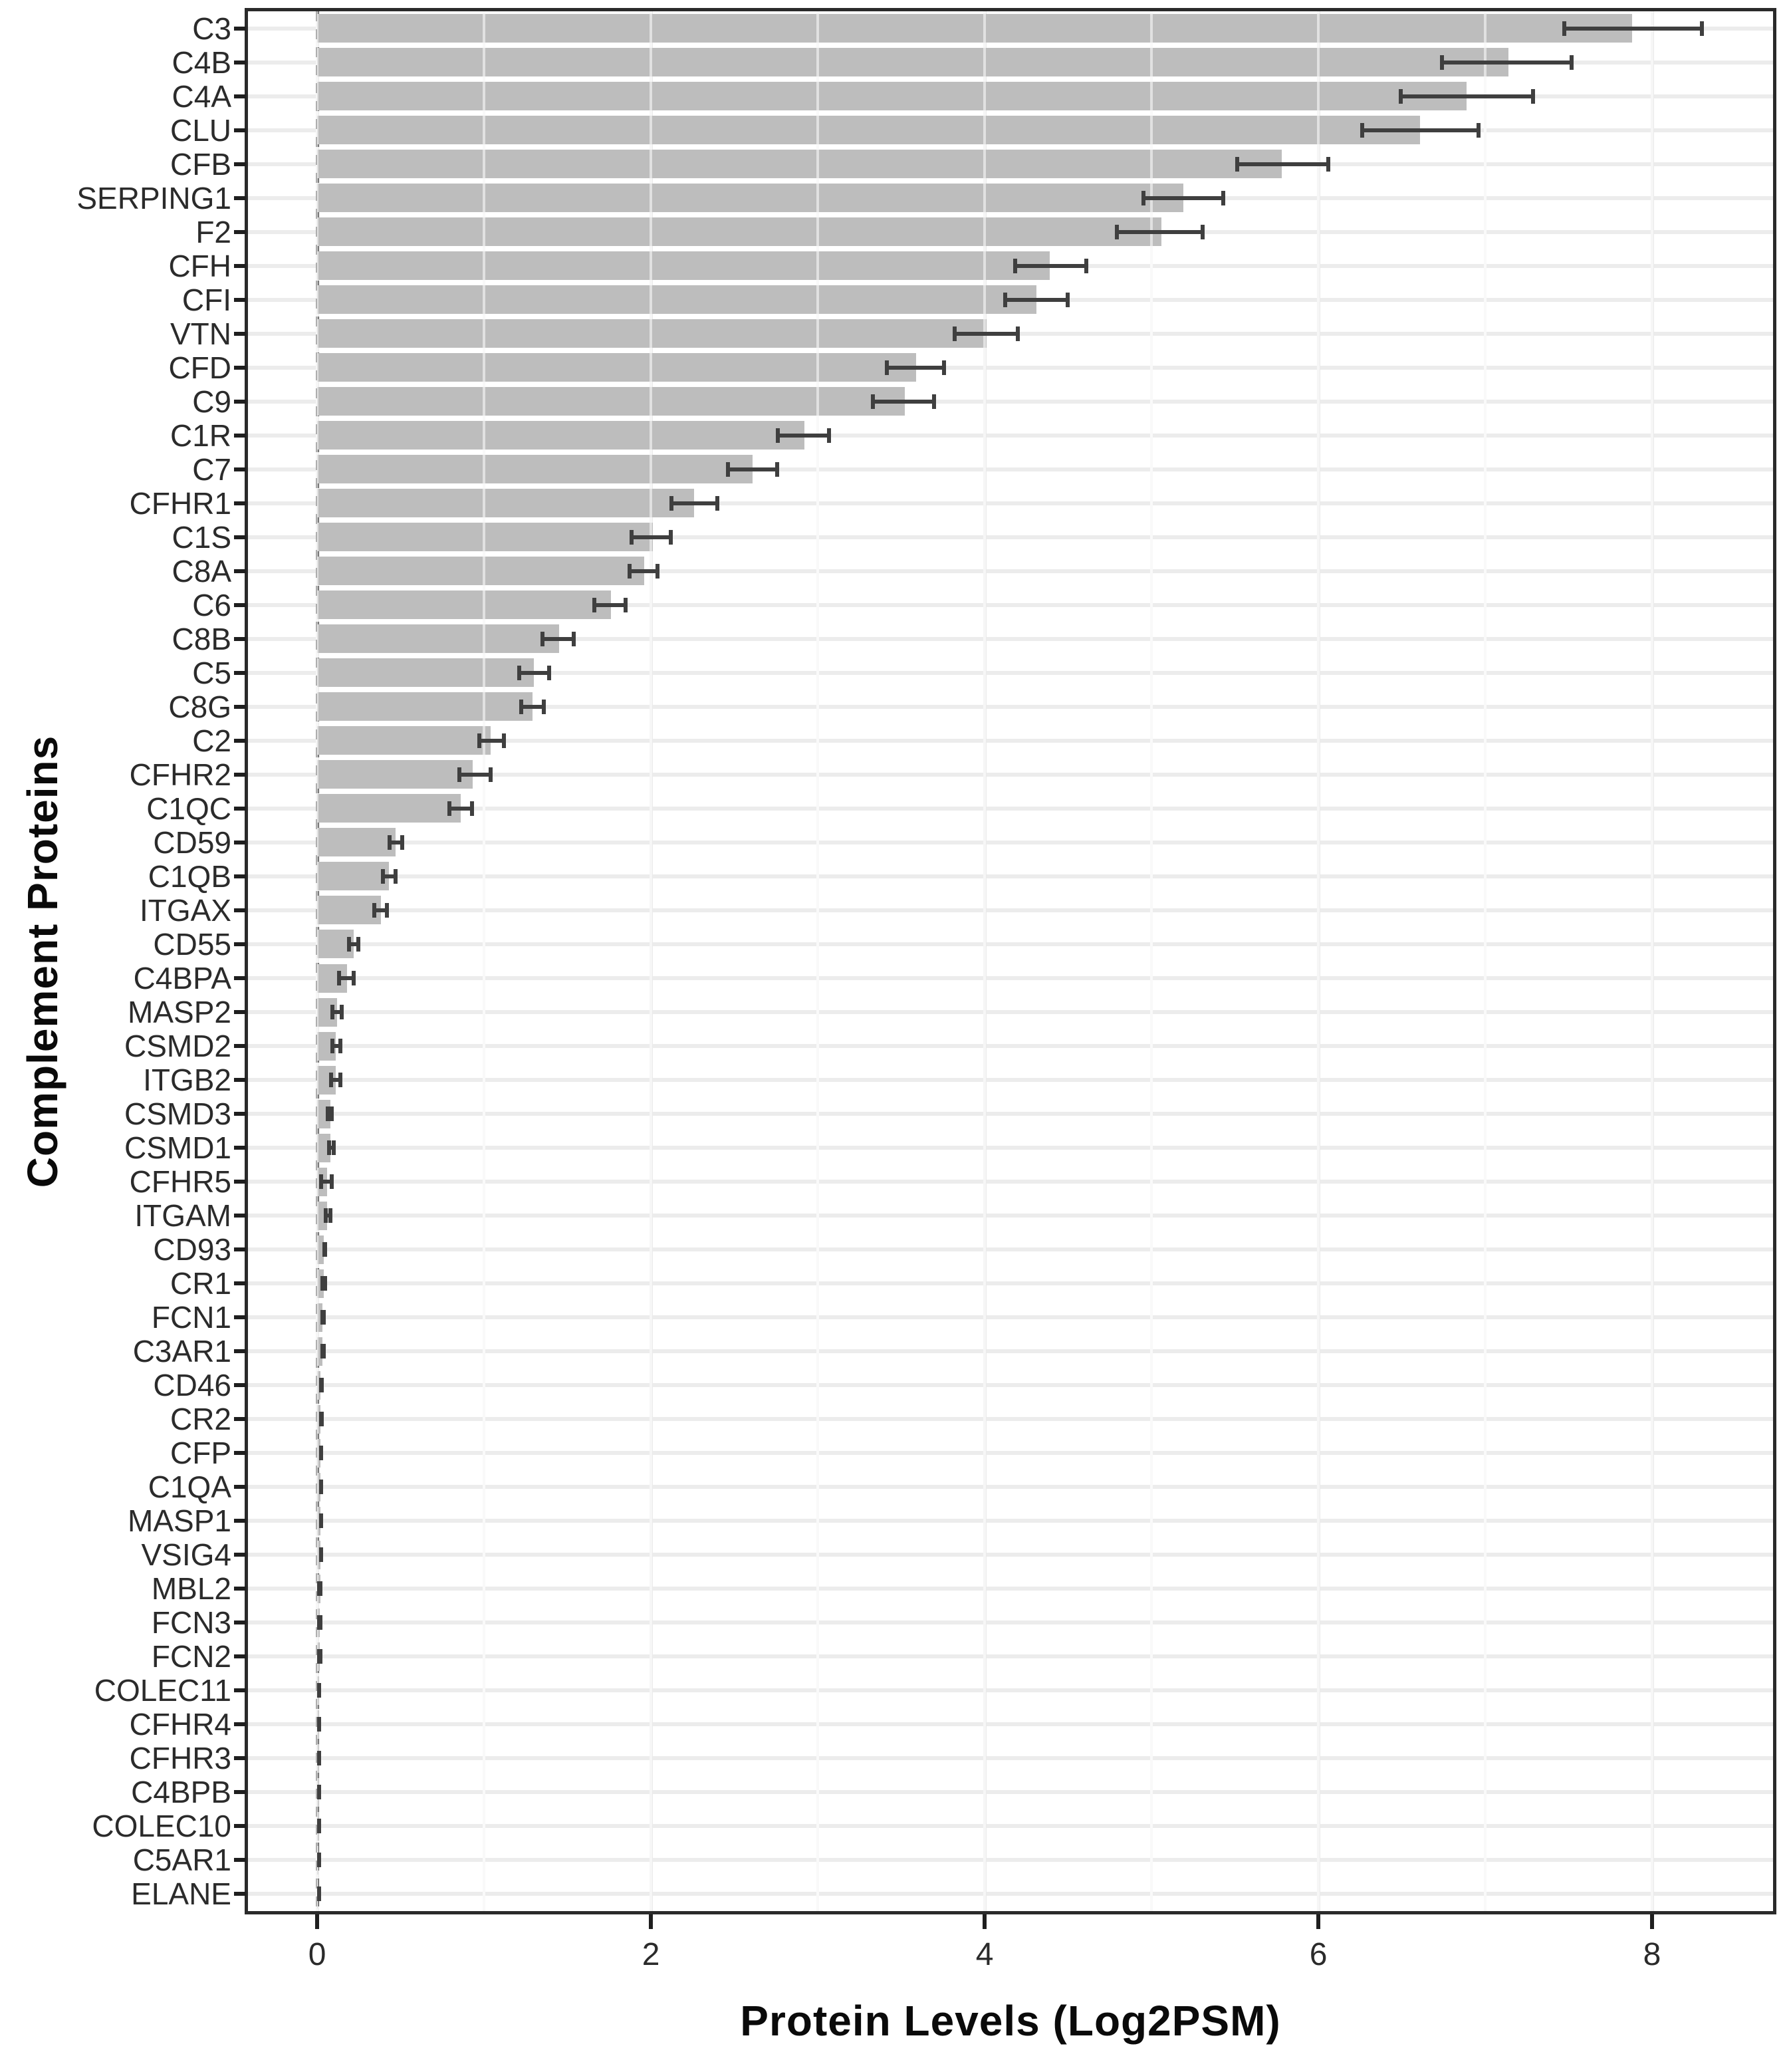 The width and height of the screenshot is (1787, 2072). Describe the element at coordinates (181, 1860) in the screenshot. I see `y-tick-label: C5AR1` at that location.